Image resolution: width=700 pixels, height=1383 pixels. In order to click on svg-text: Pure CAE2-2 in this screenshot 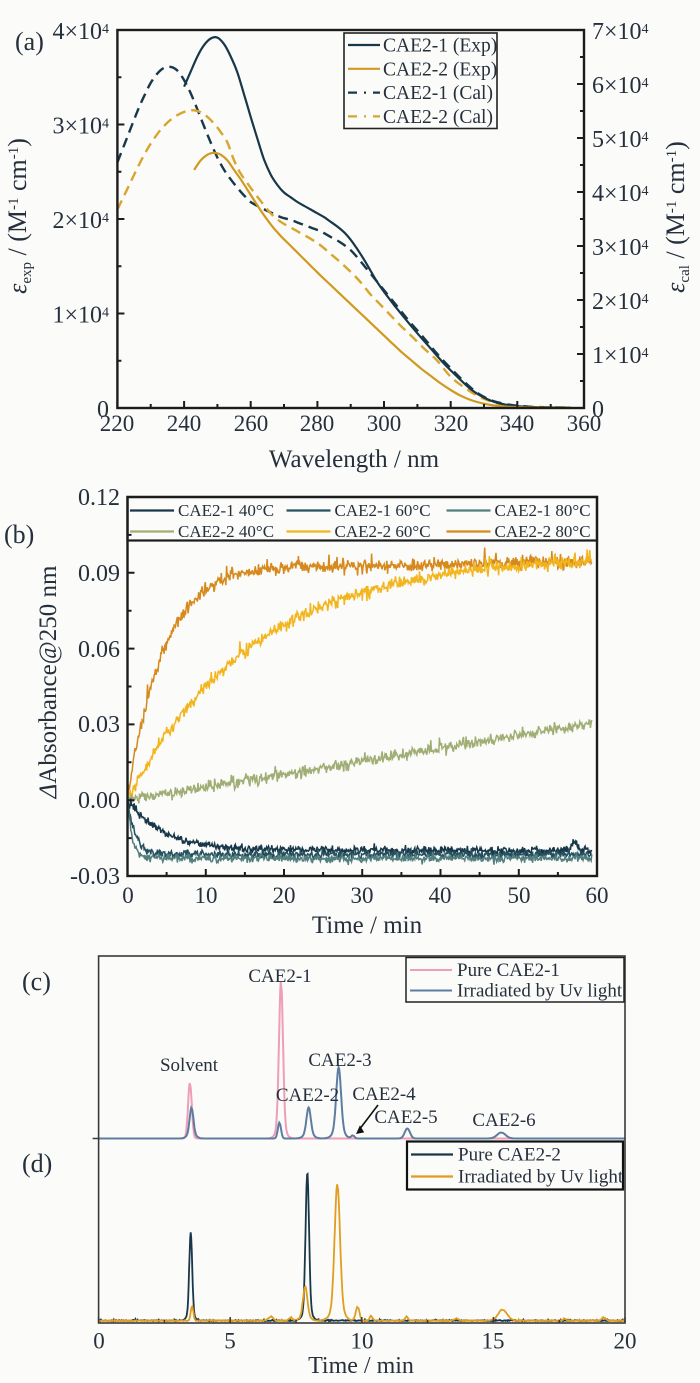, I will do `click(509, 1155)`.